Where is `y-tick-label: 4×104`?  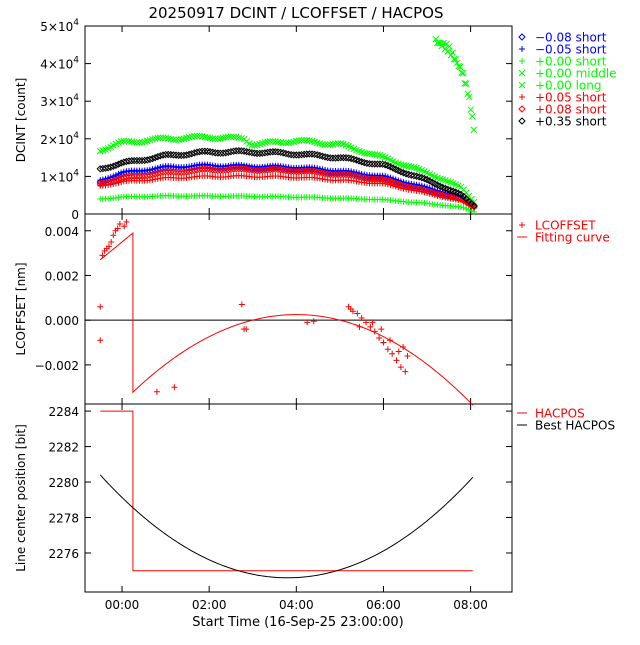 y-tick-label: 4×104 is located at coordinates (59, 64).